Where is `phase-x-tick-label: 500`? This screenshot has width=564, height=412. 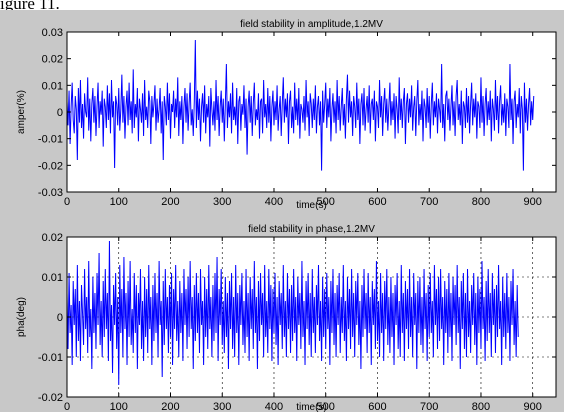
phase-x-tick-label: 500 is located at coordinates (326, 406).